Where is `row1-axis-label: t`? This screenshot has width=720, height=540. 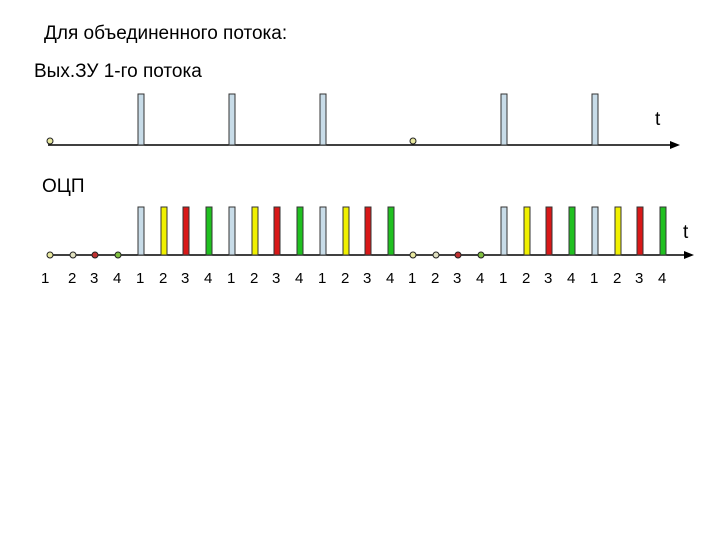 row1-axis-label: t is located at coordinates (658, 119).